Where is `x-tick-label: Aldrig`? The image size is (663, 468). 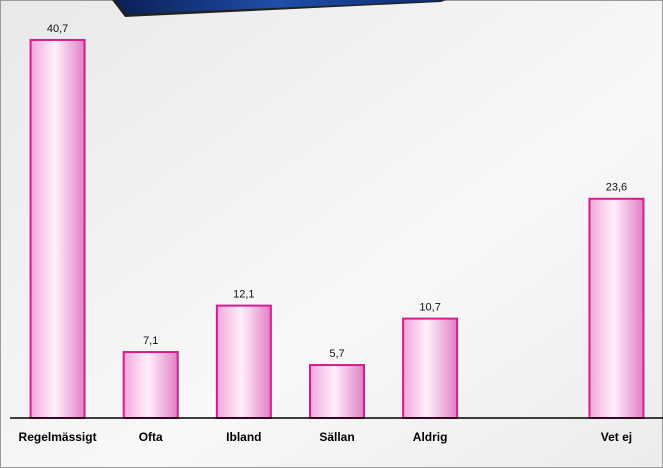
x-tick-label: Aldrig is located at coordinates (430, 437).